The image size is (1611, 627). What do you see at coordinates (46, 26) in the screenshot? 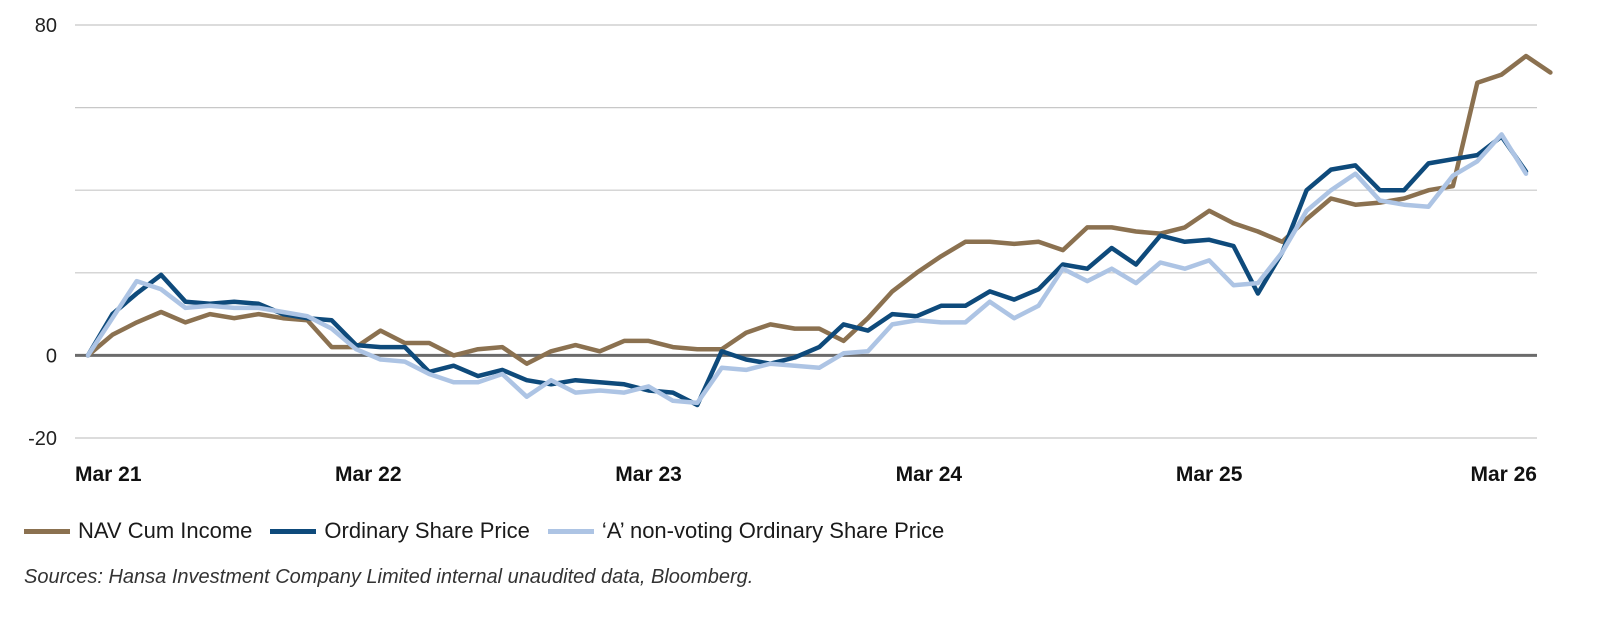
I see `y-tick-label: 80` at bounding box center [46, 26].